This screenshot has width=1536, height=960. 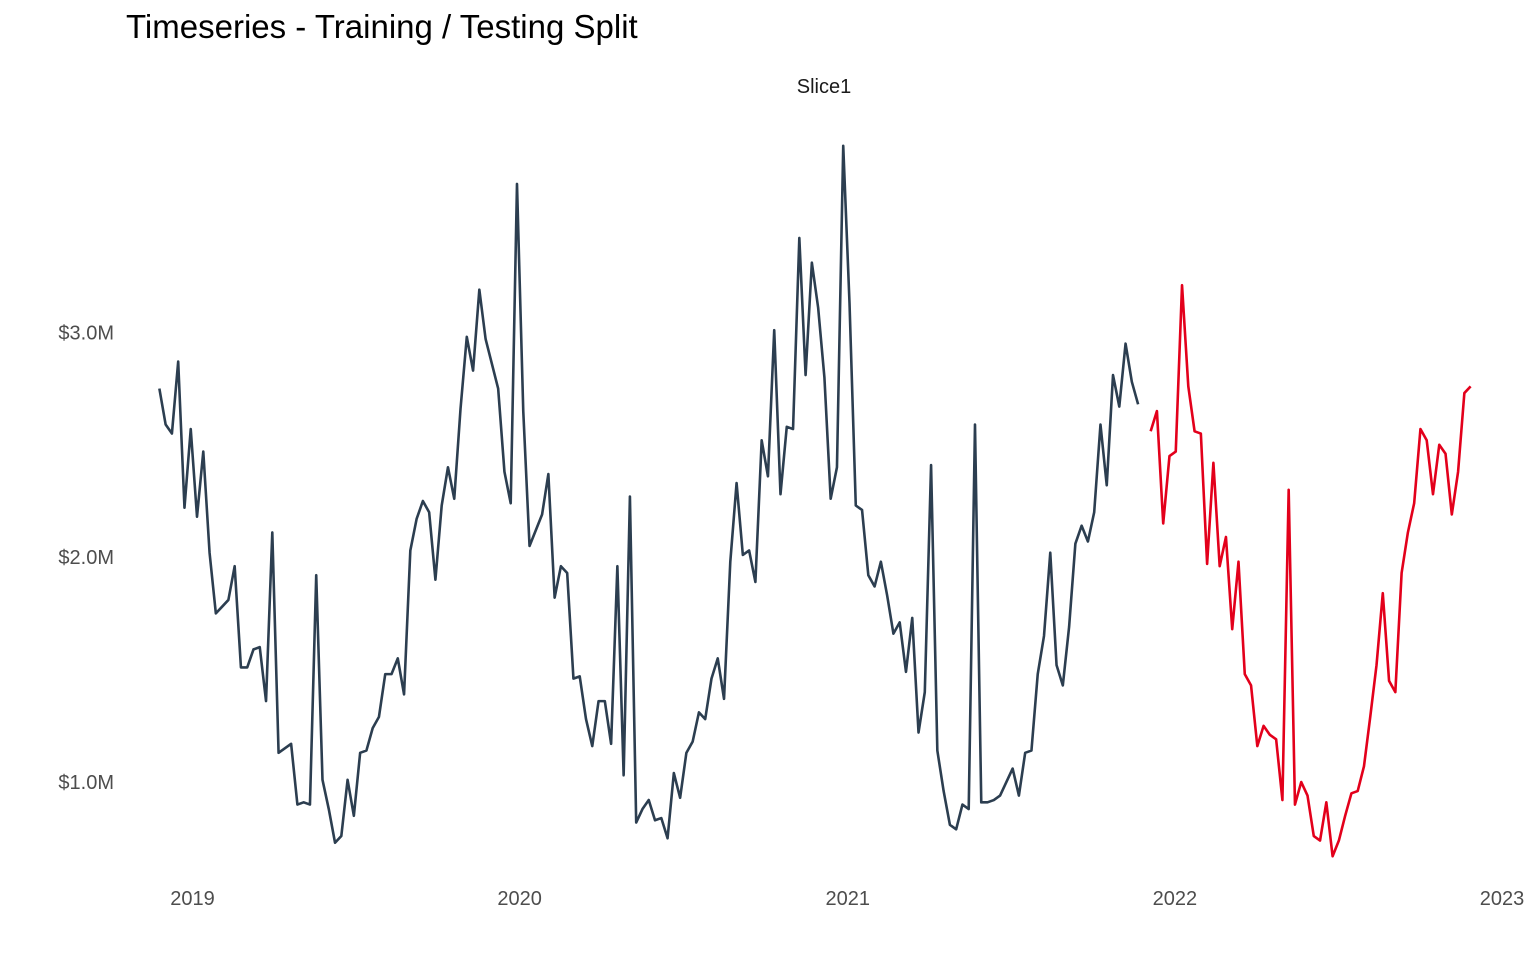 I want to click on y-tick-label: $2.0M, so click(x=86, y=558).